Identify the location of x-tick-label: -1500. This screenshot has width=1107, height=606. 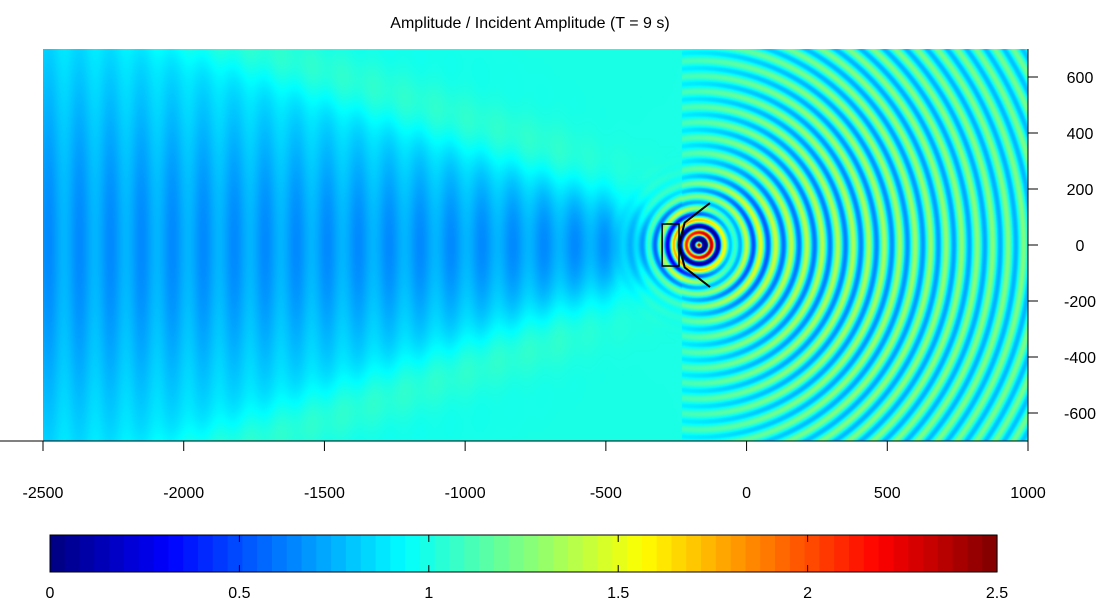
(324, 493).